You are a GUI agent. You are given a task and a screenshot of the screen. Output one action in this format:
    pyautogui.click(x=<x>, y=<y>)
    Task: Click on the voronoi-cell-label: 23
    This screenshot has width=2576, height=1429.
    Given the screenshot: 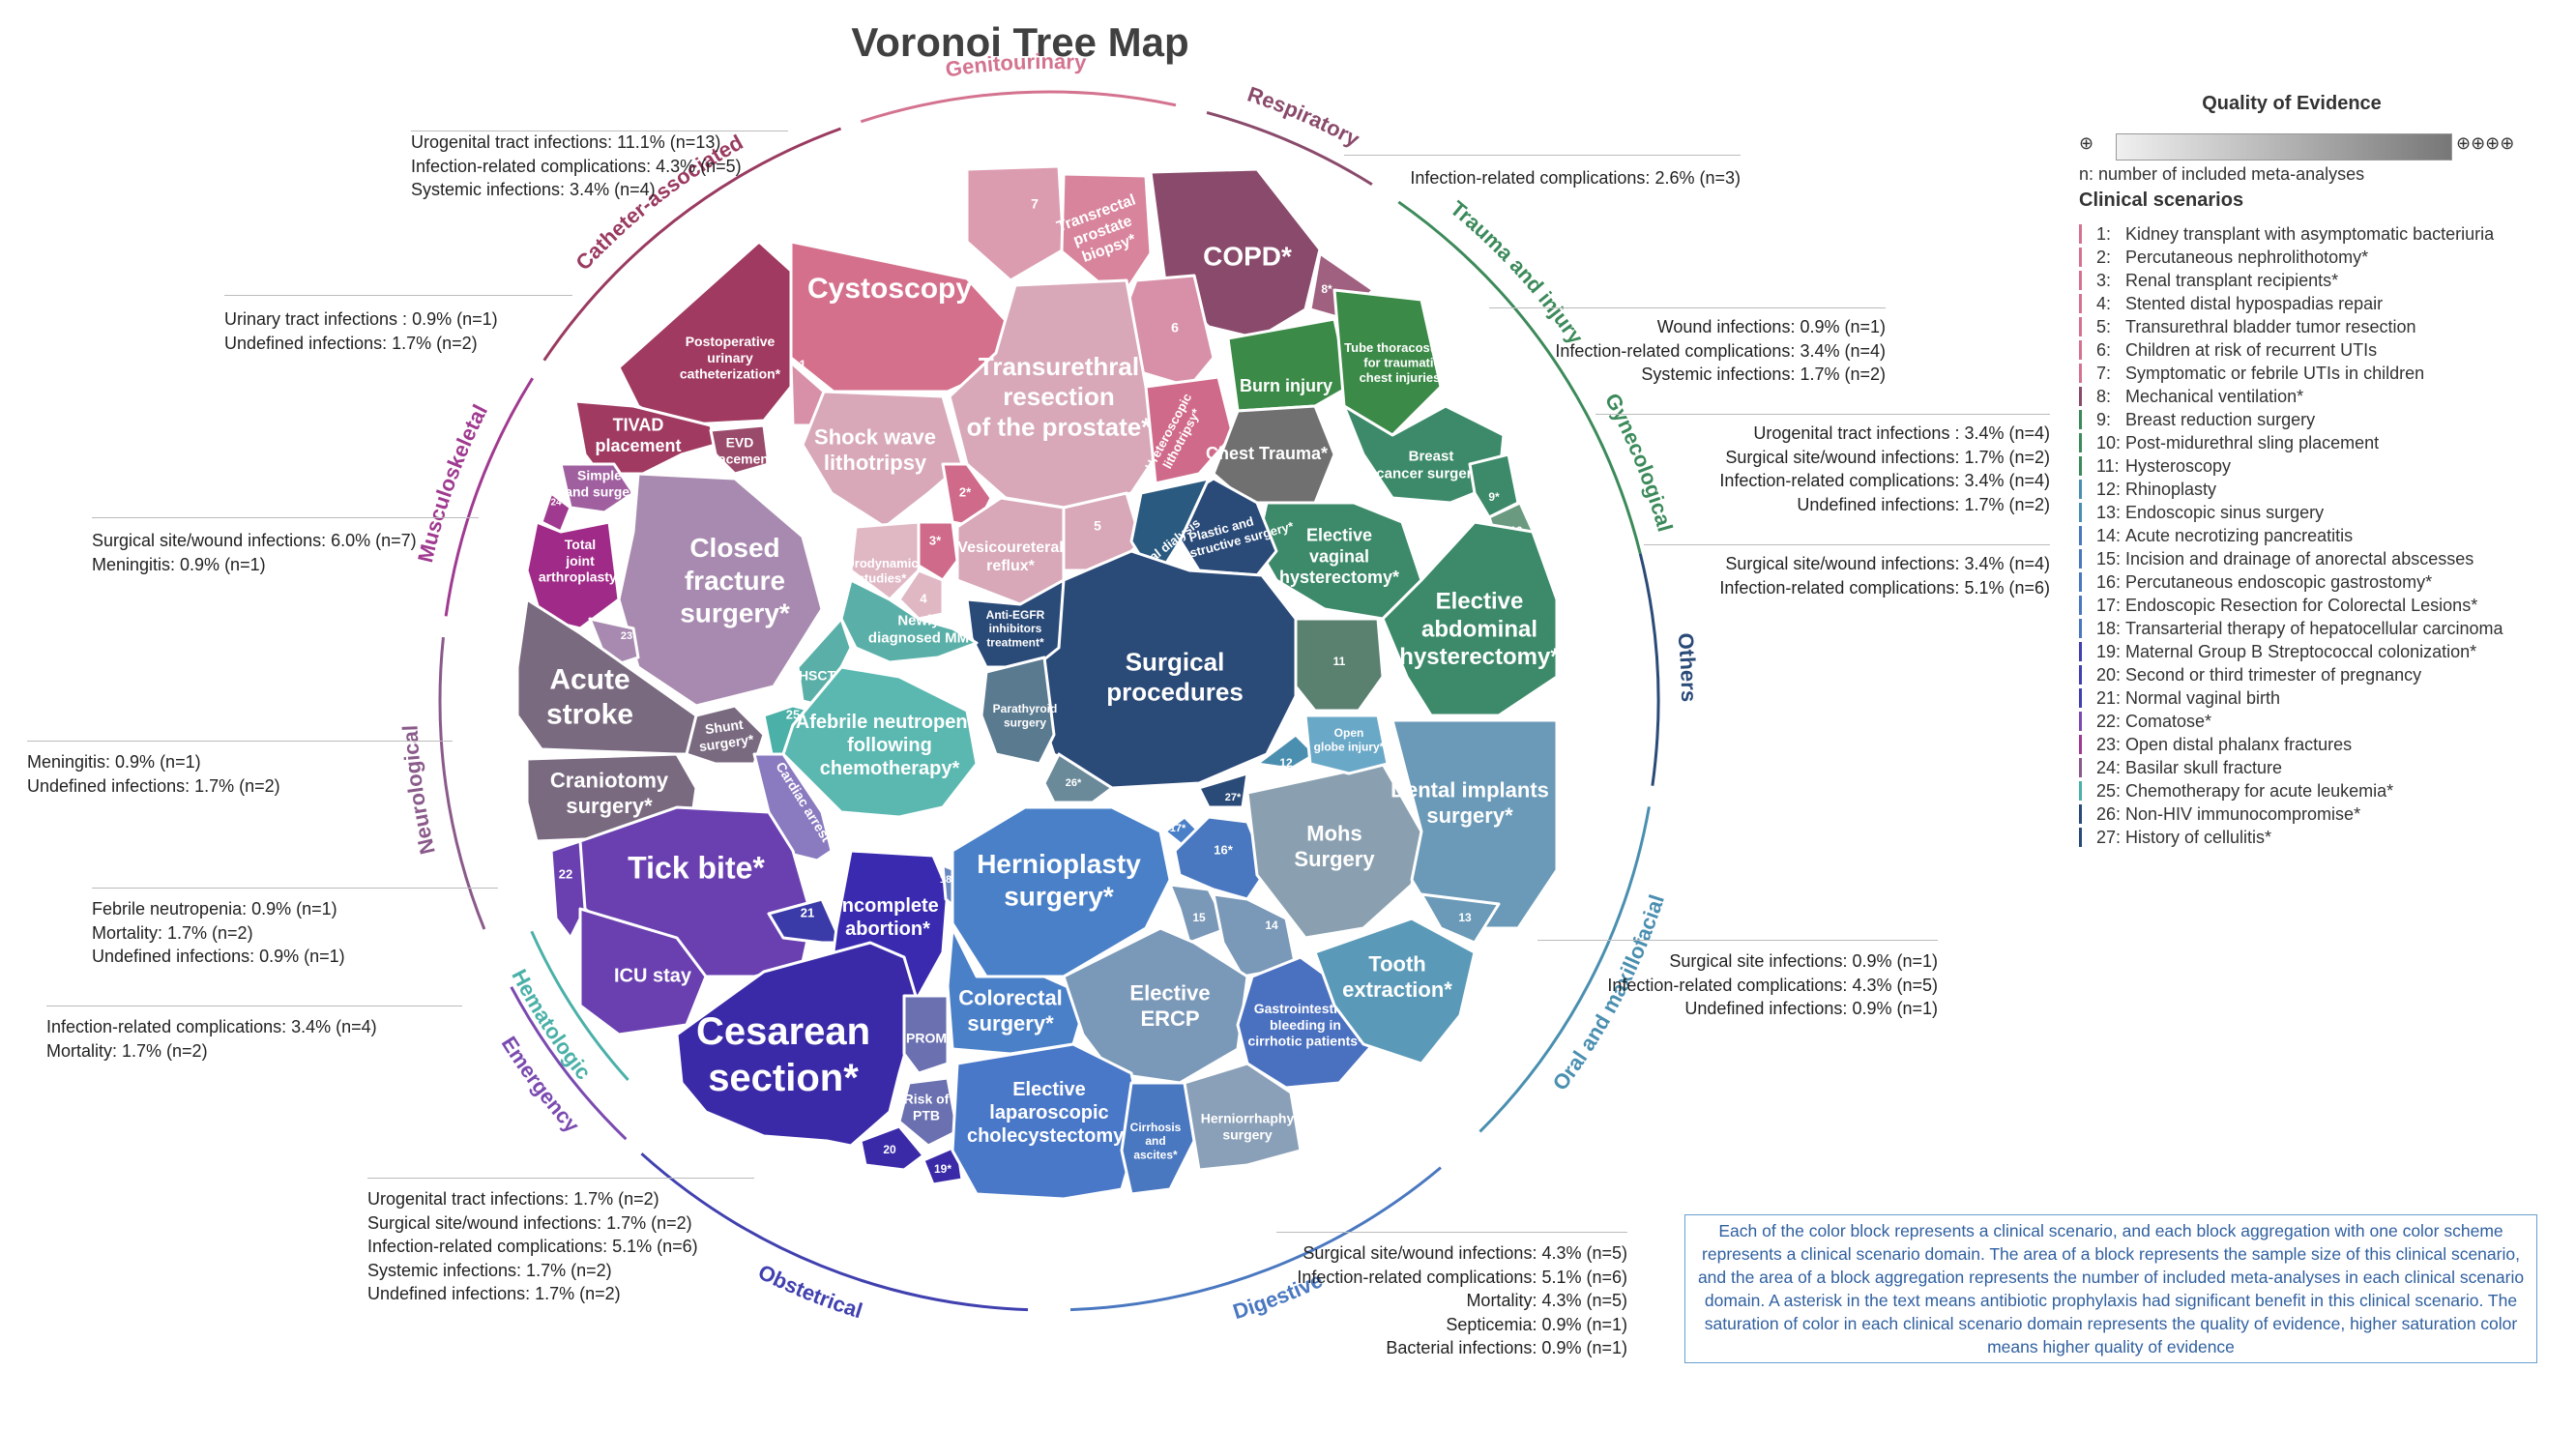 What is the action you would take?
    pyautogui.click(x=626, y=636)
    